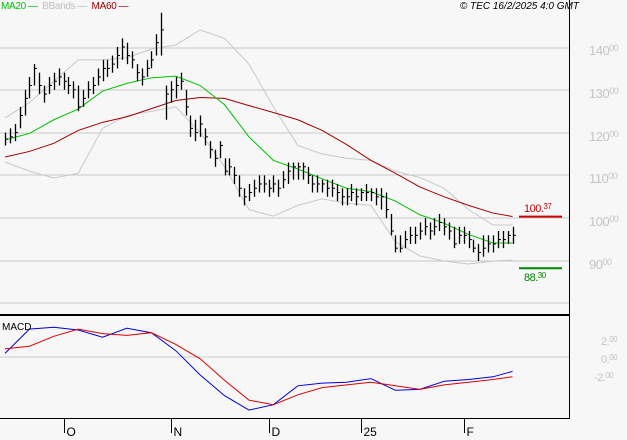 Image resolution: width=627 pixels, height=440 pixels. What do you see at coordinates (604, 136) in the screenshot?
I see `y-tick-label: 12000` at bounding box center [604, 136].